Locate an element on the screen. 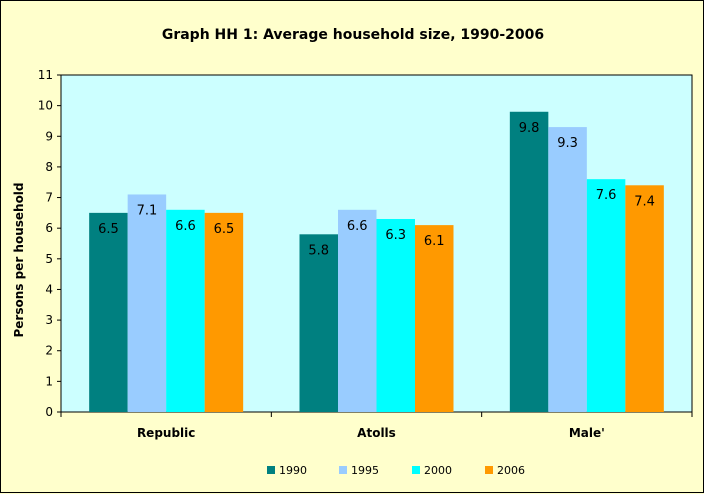 Image resolution: width=704 pixels, height=494 pixels. x-category-label: Atolls is located at coordinates (376, 433).